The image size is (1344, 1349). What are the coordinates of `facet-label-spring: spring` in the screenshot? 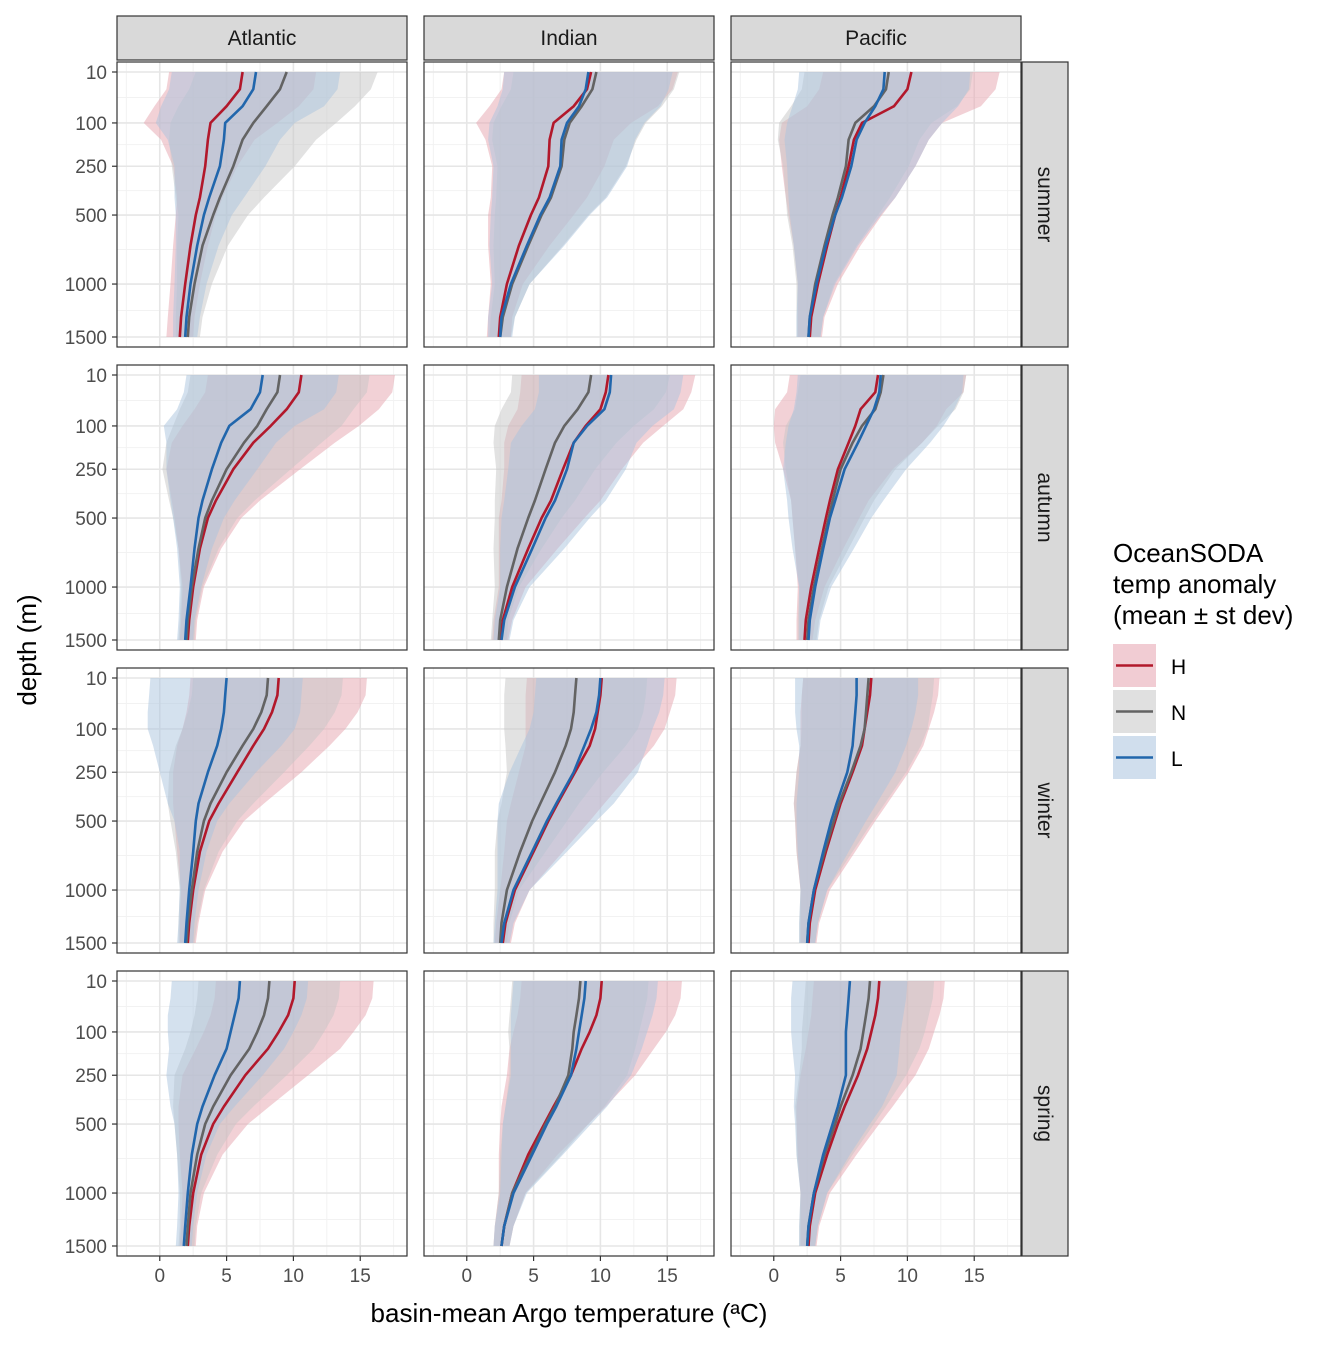 It's located at (1044, 1113).